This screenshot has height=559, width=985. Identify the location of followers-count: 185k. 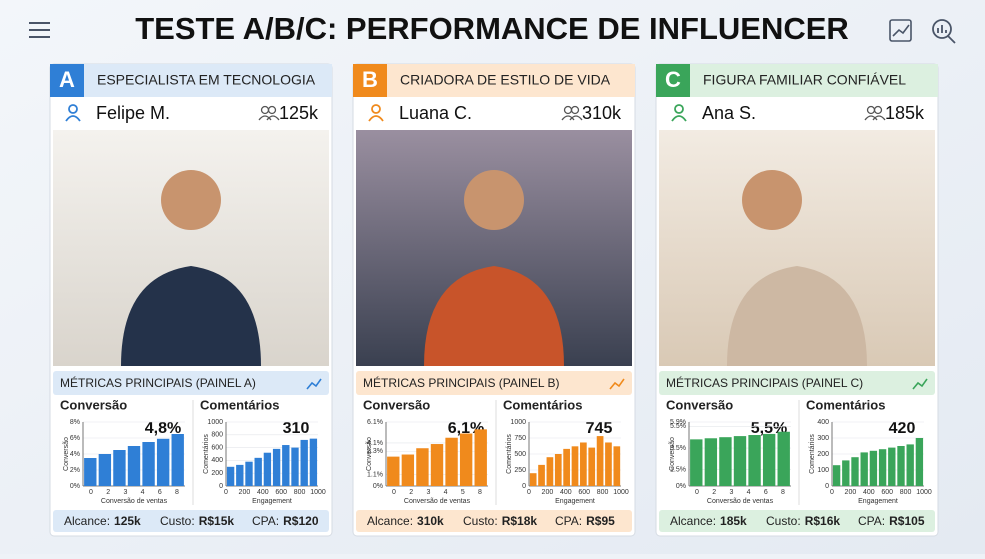
(905, 113).